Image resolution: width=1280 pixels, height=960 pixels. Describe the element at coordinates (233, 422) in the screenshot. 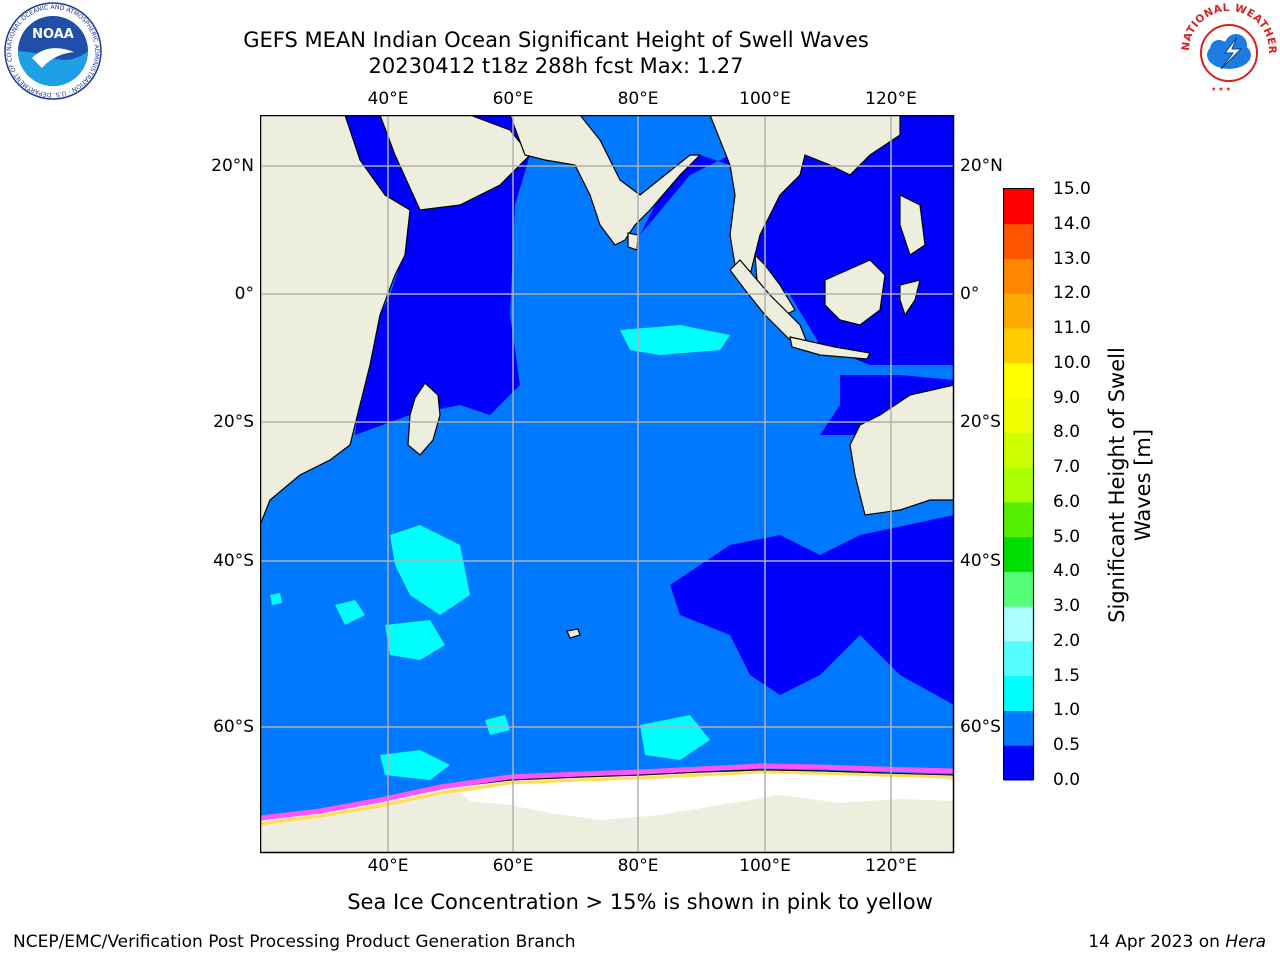

I see `lat-label-left: 20°S` at that location.